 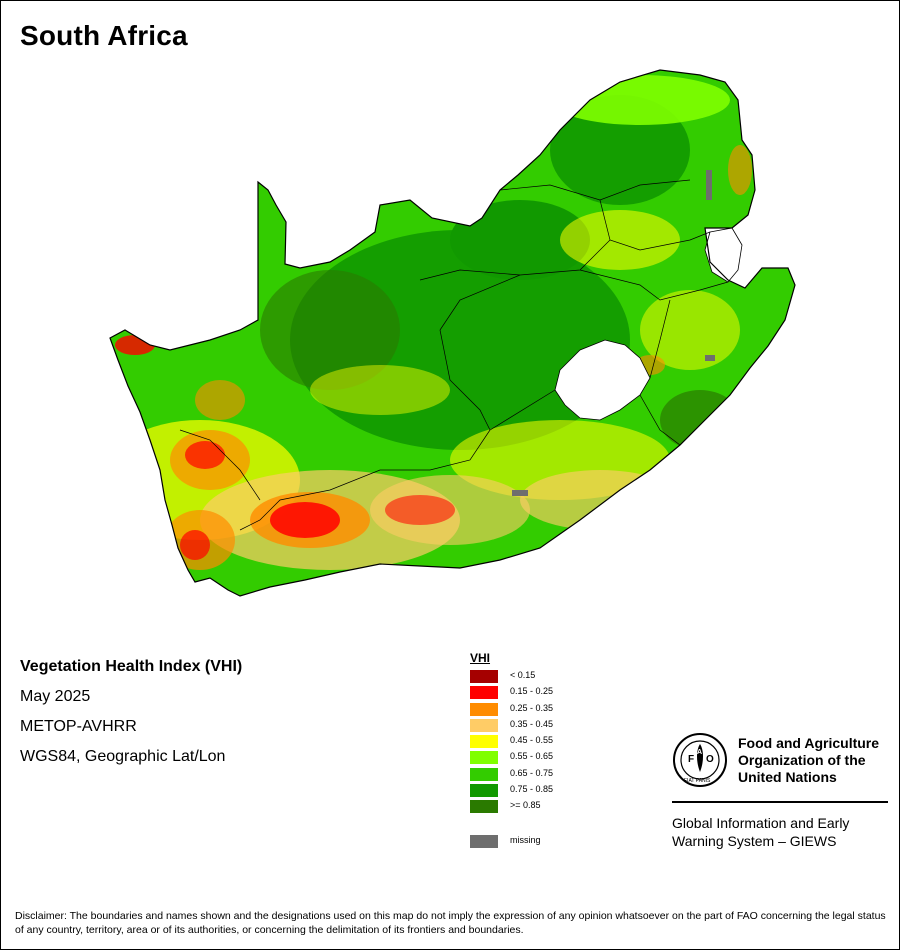 I want to click on legend-item: 0.15 - 0.25, so click(x=511, y=693).